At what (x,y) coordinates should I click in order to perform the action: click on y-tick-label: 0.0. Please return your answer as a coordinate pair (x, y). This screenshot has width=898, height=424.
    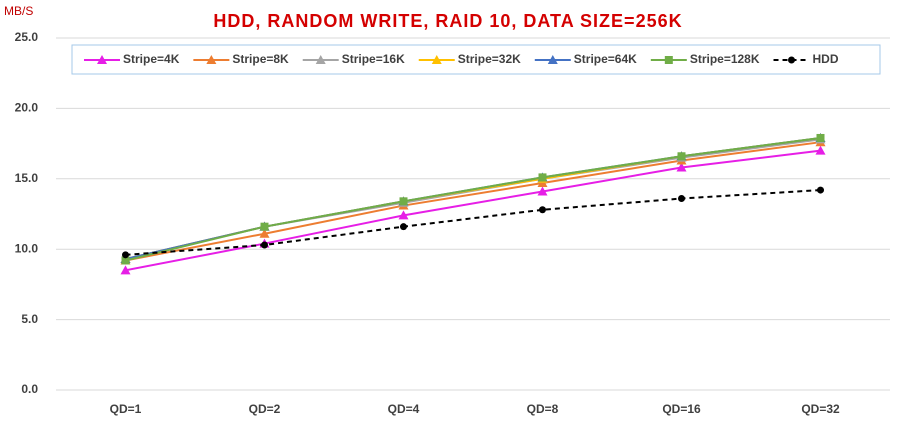
    Looking at the image, I should click on (29, 389).